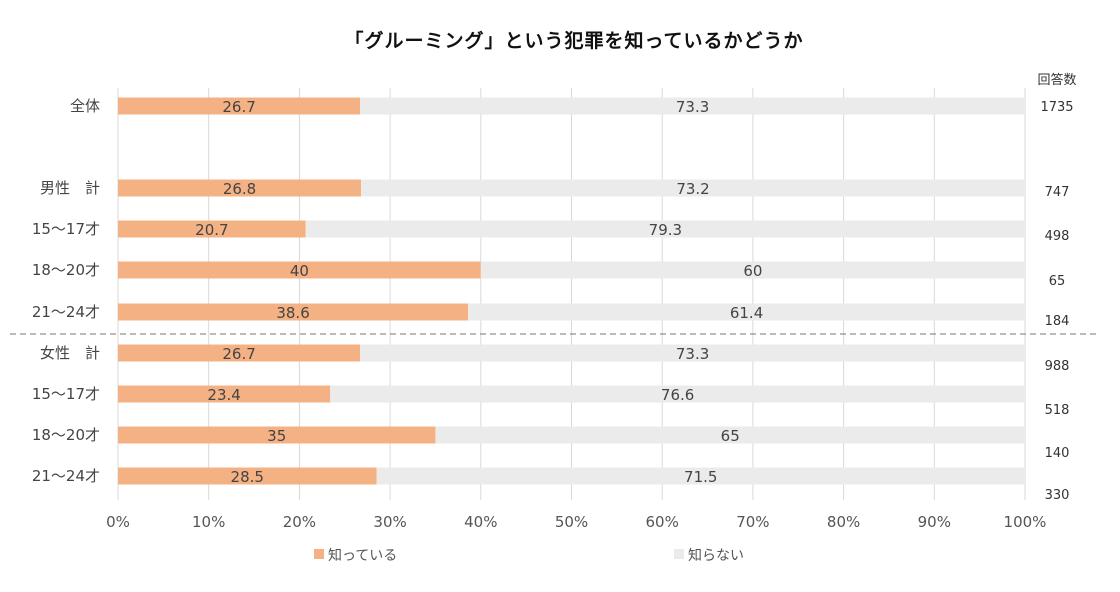 This screenshot has height=592, width=1120. I want to click on x-tick-label: 40%, so click(480, 522).